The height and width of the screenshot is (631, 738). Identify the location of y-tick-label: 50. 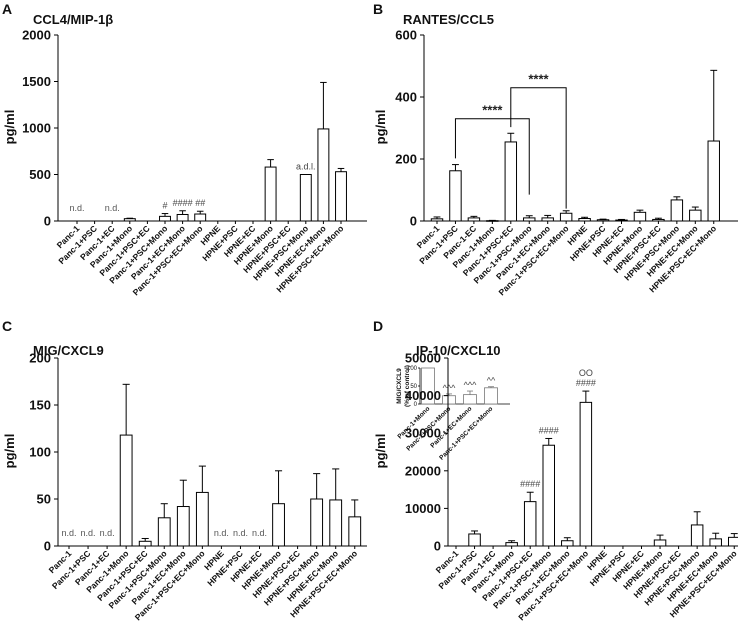
(44, 499).